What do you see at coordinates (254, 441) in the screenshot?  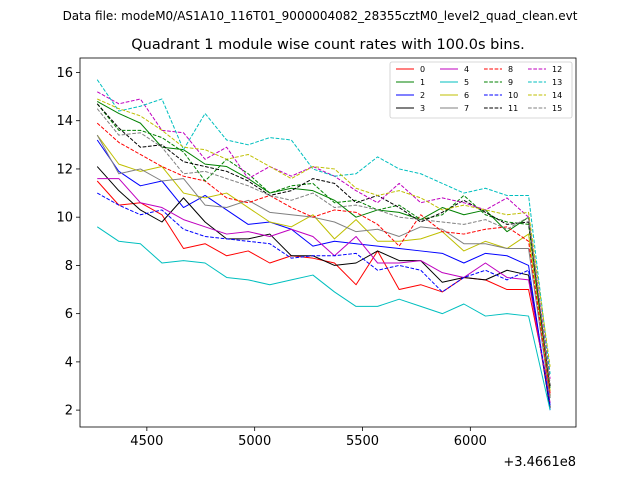 I see `x-tick-label: 5000` at bounding box center [254, 441].